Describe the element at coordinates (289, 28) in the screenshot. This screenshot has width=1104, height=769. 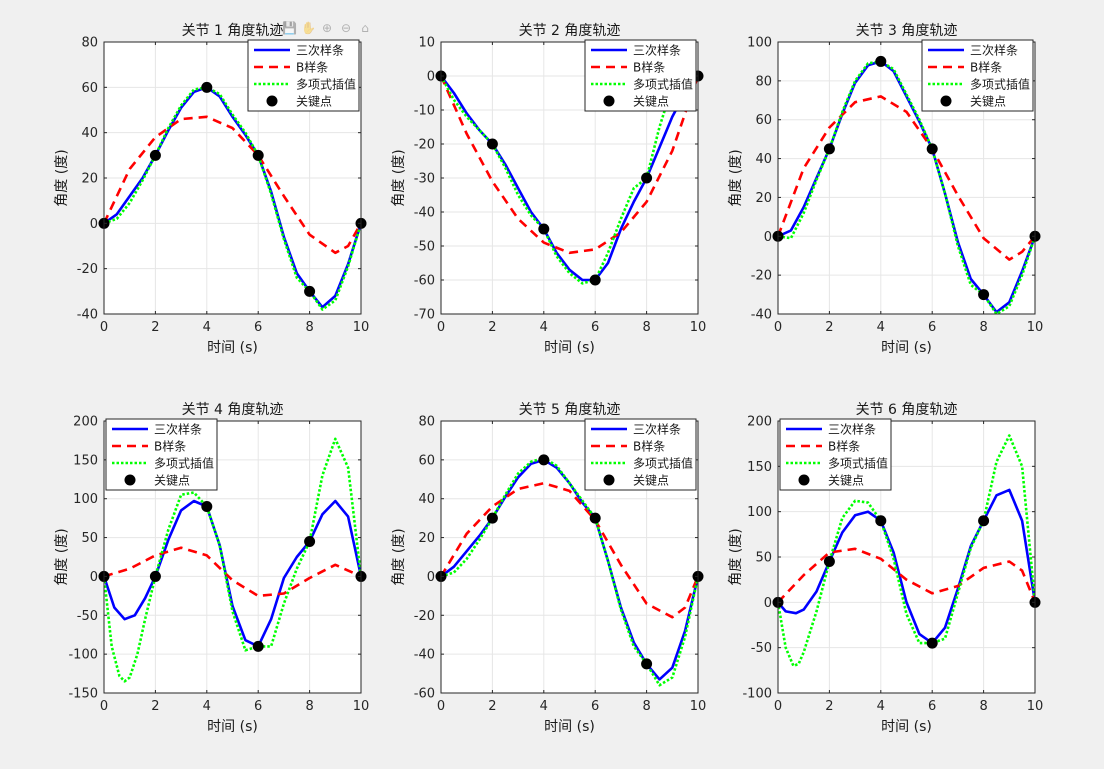
I see `save-icon: 💾` at that location.